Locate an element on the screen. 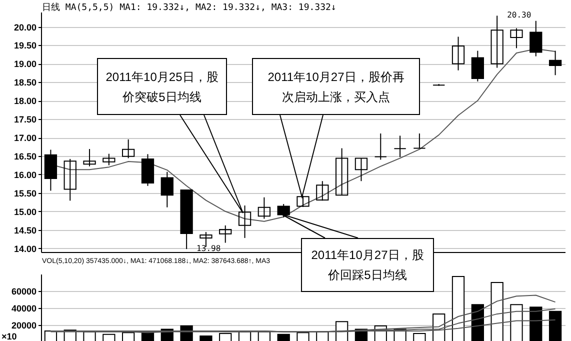 This screenshot has height=341, width=571. y-tick-label: 19.00 is located at coordinates (25, 64).